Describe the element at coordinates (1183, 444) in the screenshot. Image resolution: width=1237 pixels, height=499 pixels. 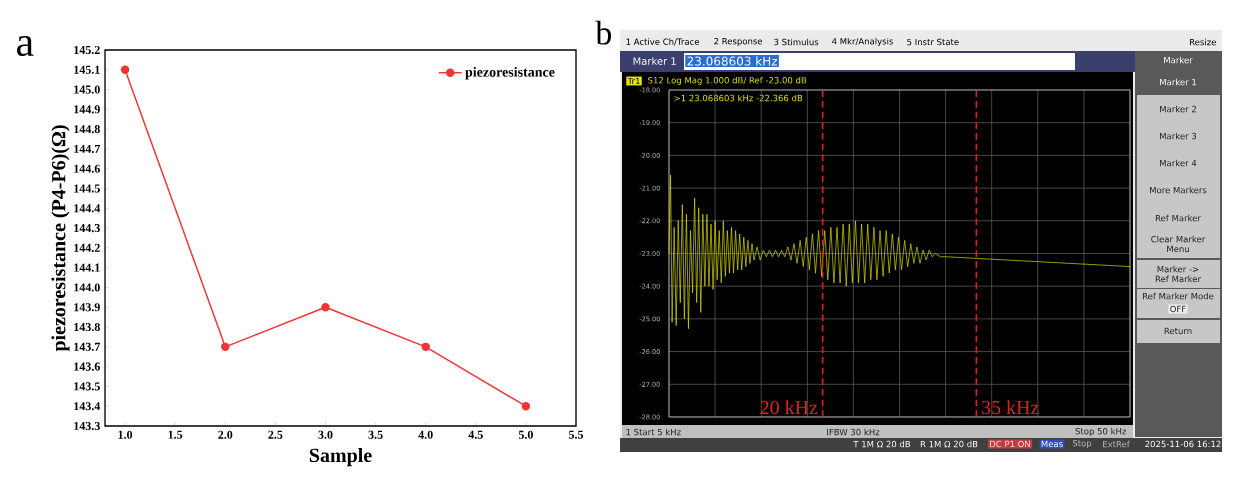
I see `text: 2025-11-06 16:12` at that location.